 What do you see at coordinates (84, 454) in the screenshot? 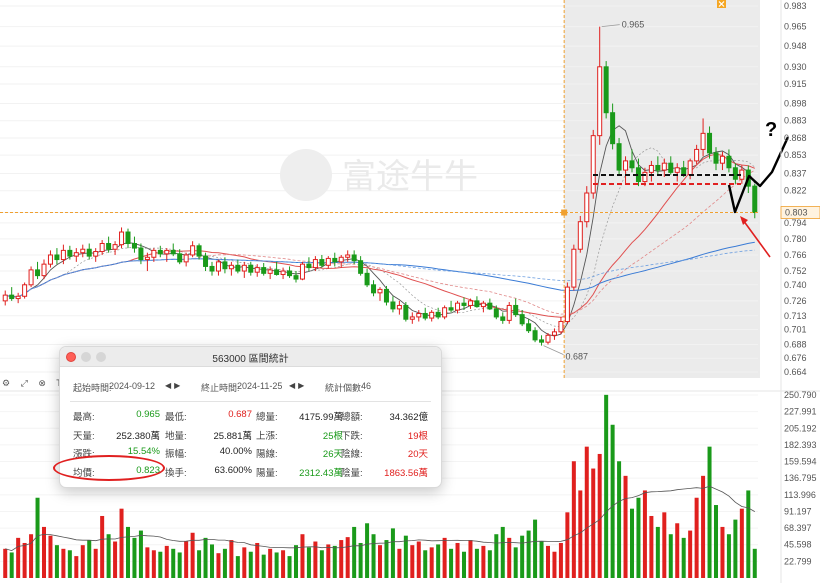
I see `stat-label: 漲跌:` at bounding box center [84, 454].